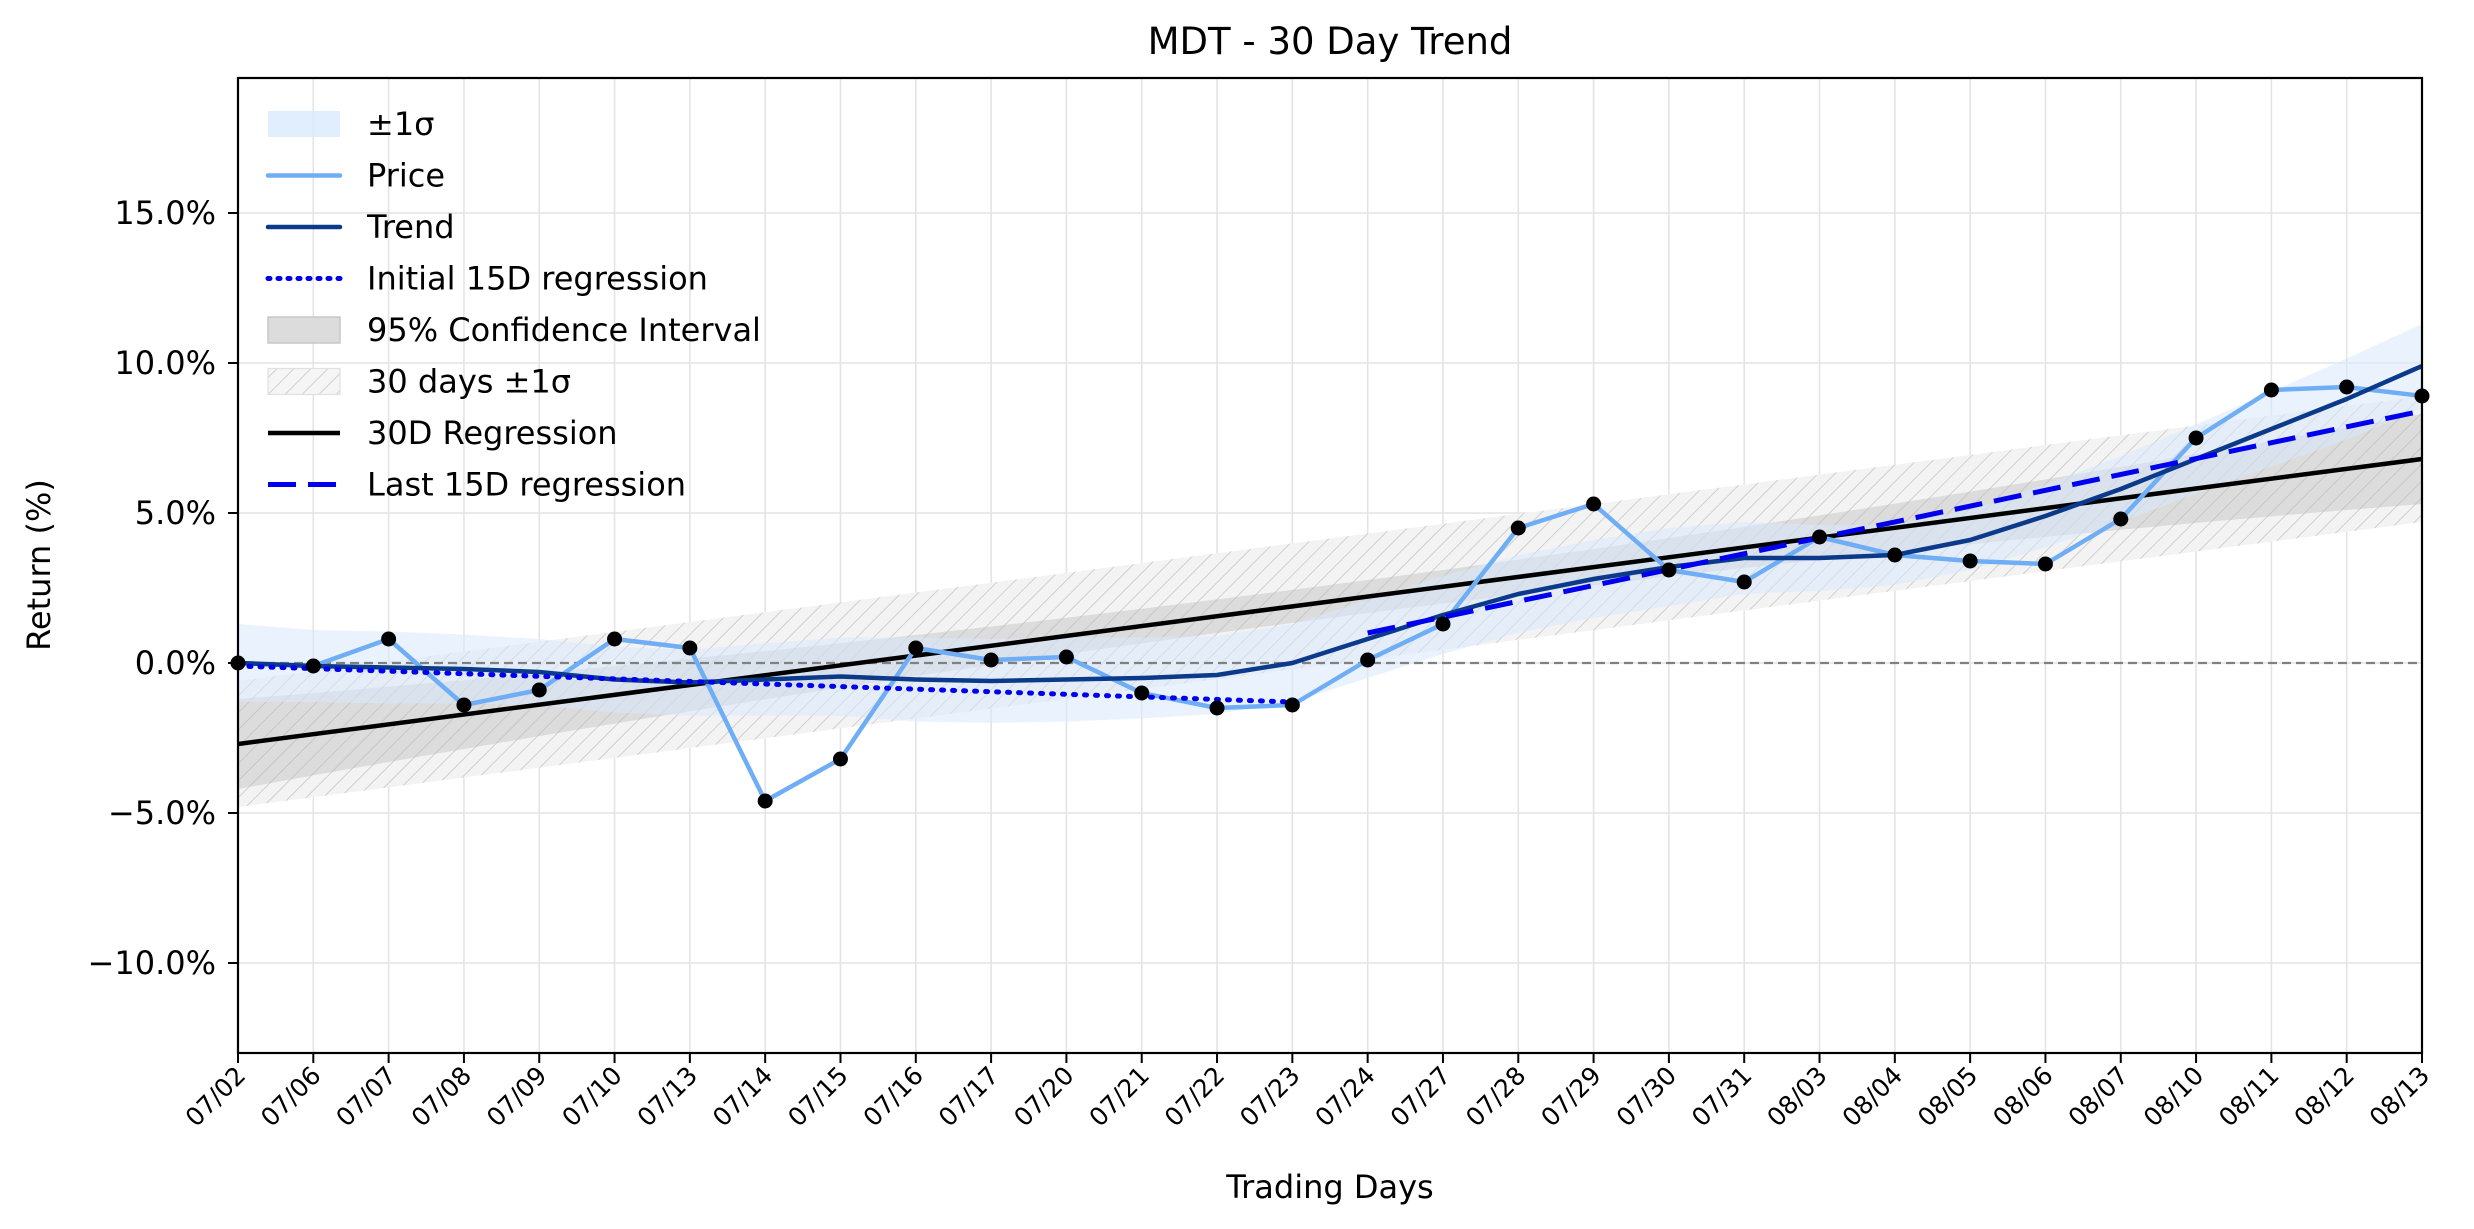 The width and height of the screenshot is (2474, 1229). What do you see at coordinates (360, 227) in the screenshot?
I see `legend-item: Trend` at bounding box center [360, 227].